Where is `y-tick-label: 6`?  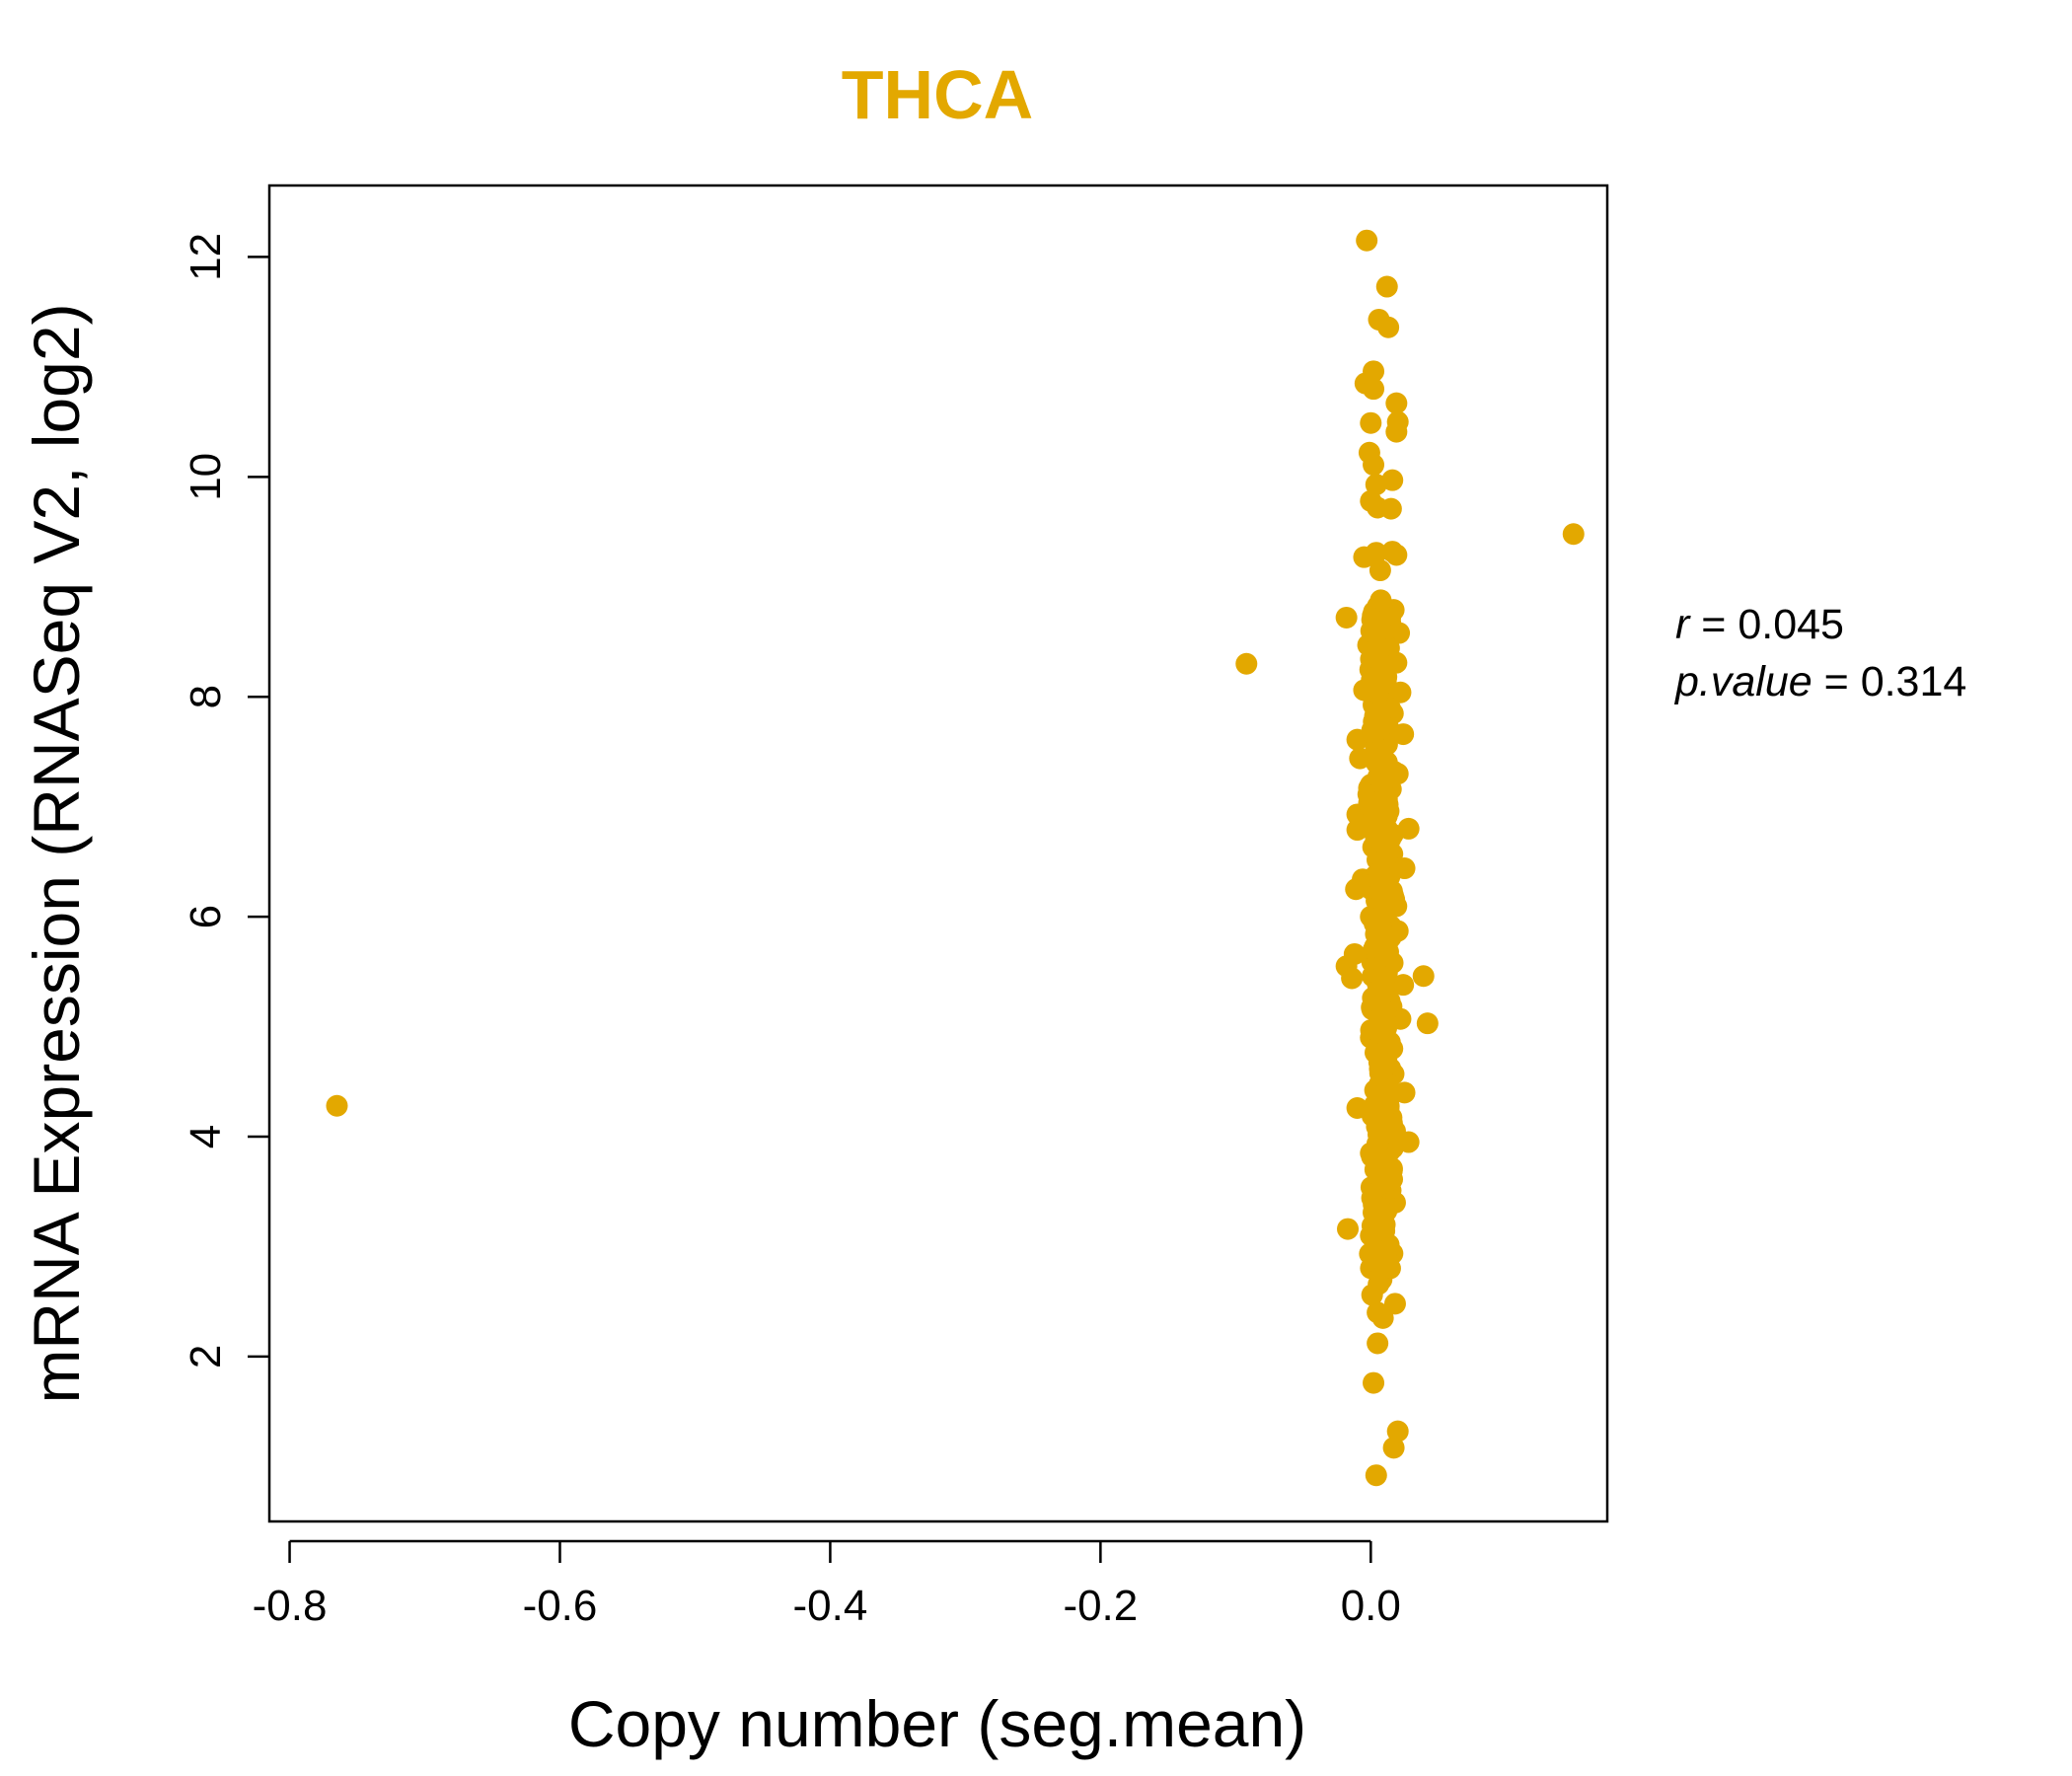 y-tick-label: 6 is located at coordinates (206, 917).